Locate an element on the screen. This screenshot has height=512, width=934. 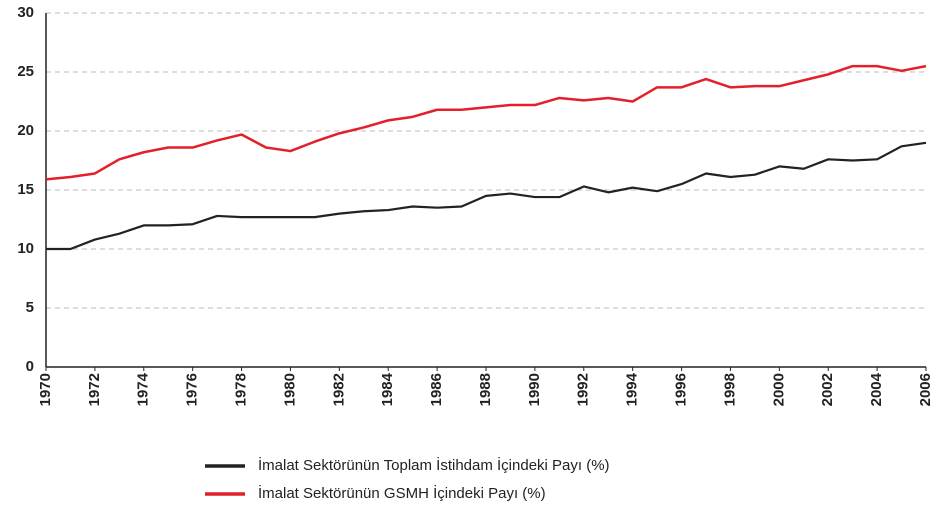
x-tick-label: 1990 is located at coordinates (534, 389).